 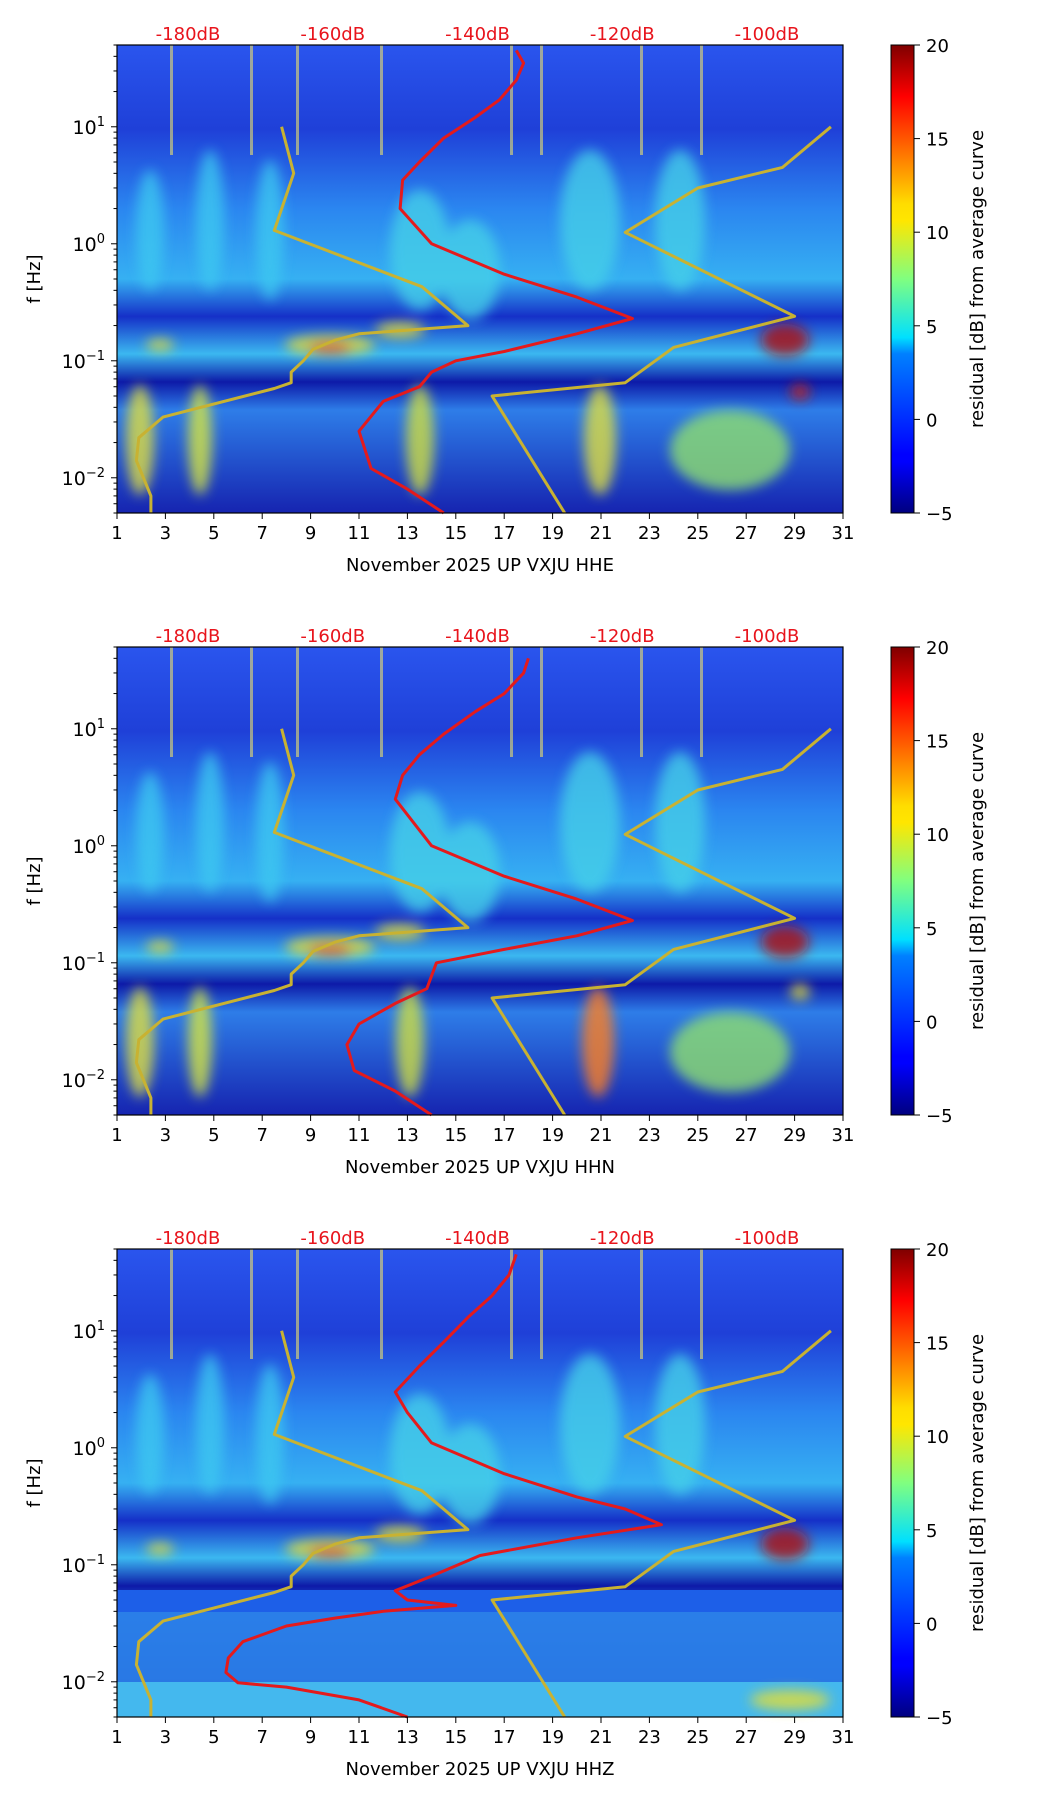 What do you see at coordinates (767, 1238) in the screenshot?
I see `top-db-label: -100dB` at bounding box center [767, 1238].